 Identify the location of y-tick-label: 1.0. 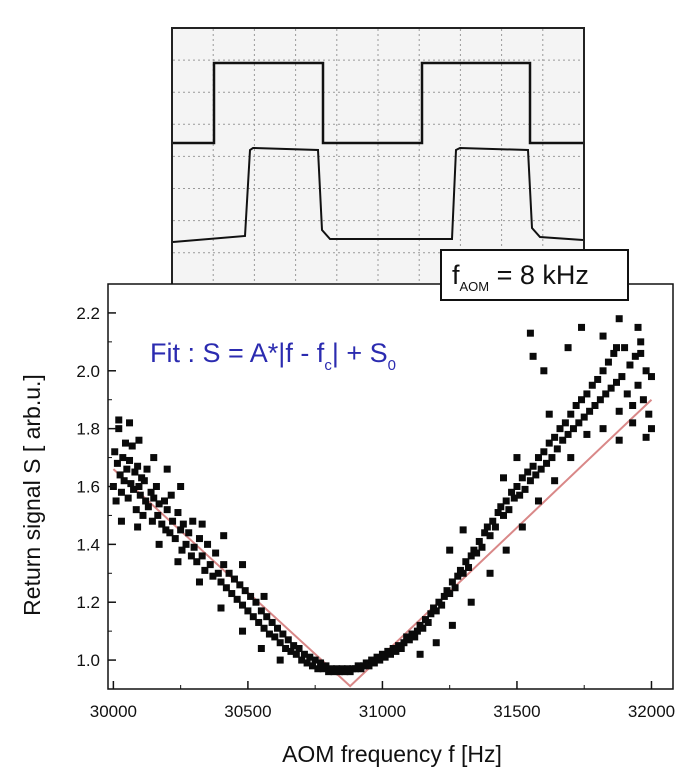
(88, 660).